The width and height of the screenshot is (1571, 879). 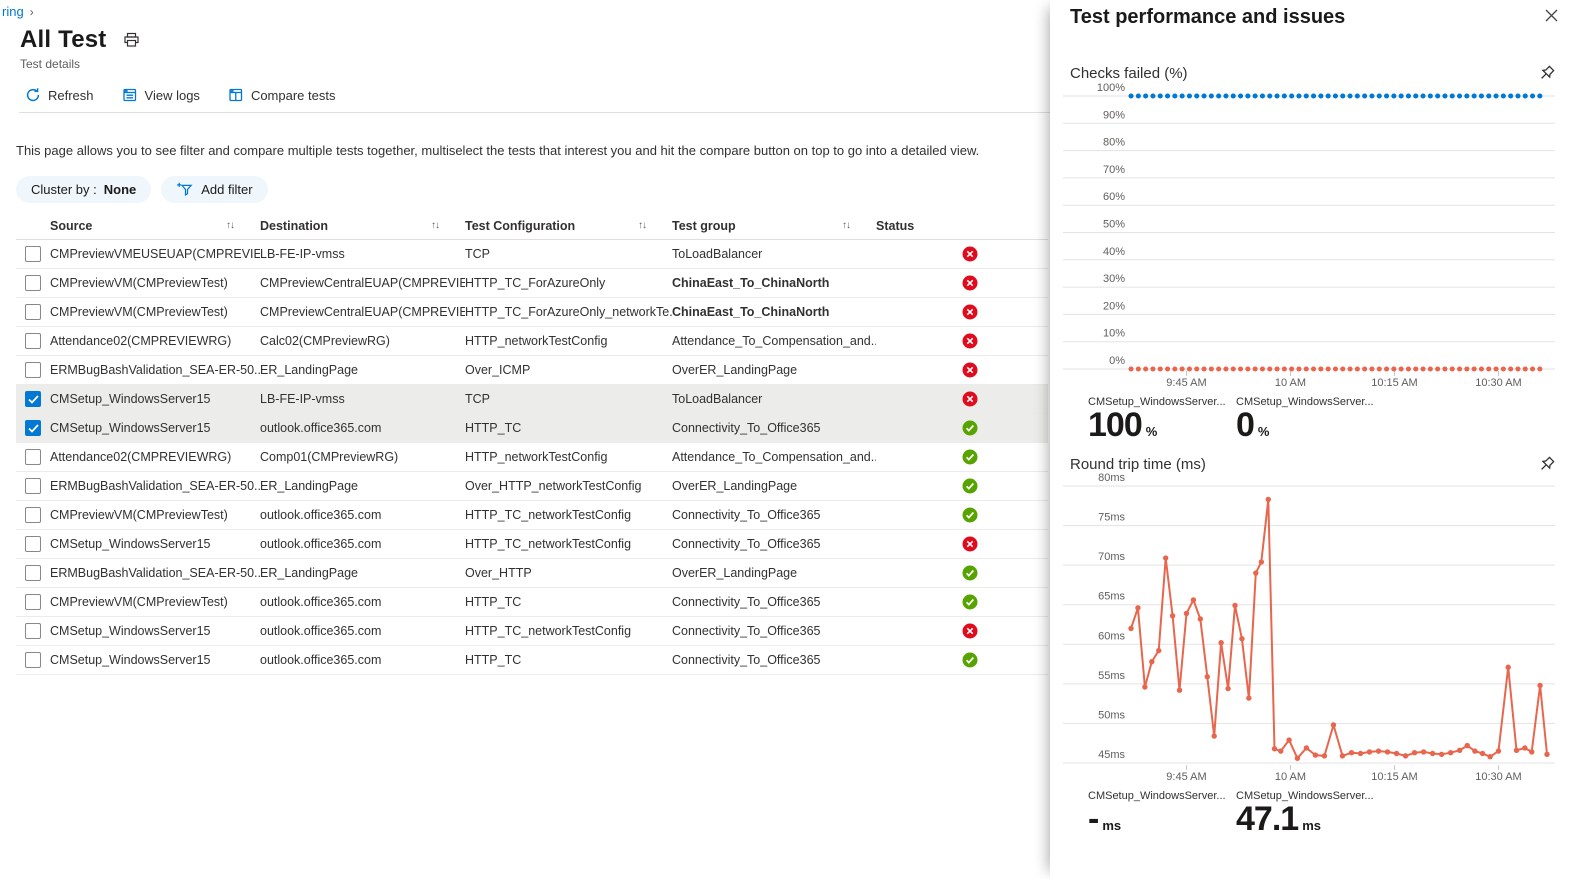 What do you see at coordinates (236, 95) in the screenshot?
I see `compare-icon` at bounding box center [236, 95].